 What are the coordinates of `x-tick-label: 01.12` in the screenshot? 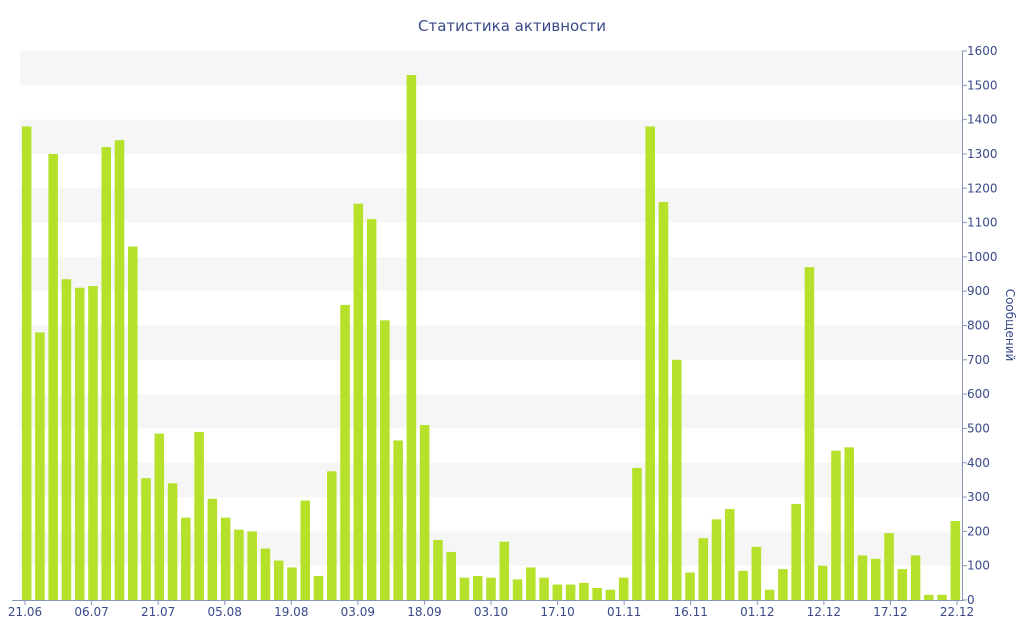 It's located at (757, 612).